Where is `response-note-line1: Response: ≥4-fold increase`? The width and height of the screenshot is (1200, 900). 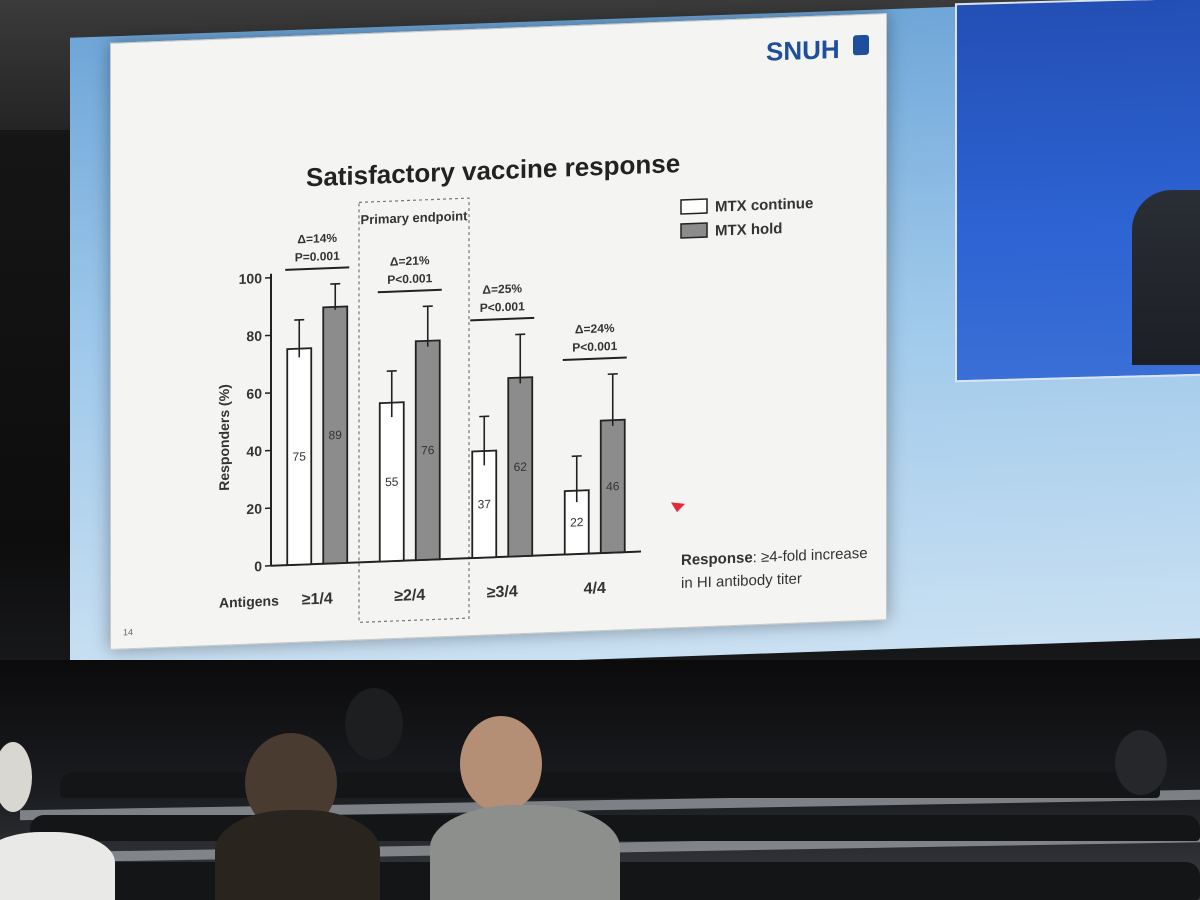 response-note-line1: Response: ≥4-fold increase is located at coordinates (774, 557).